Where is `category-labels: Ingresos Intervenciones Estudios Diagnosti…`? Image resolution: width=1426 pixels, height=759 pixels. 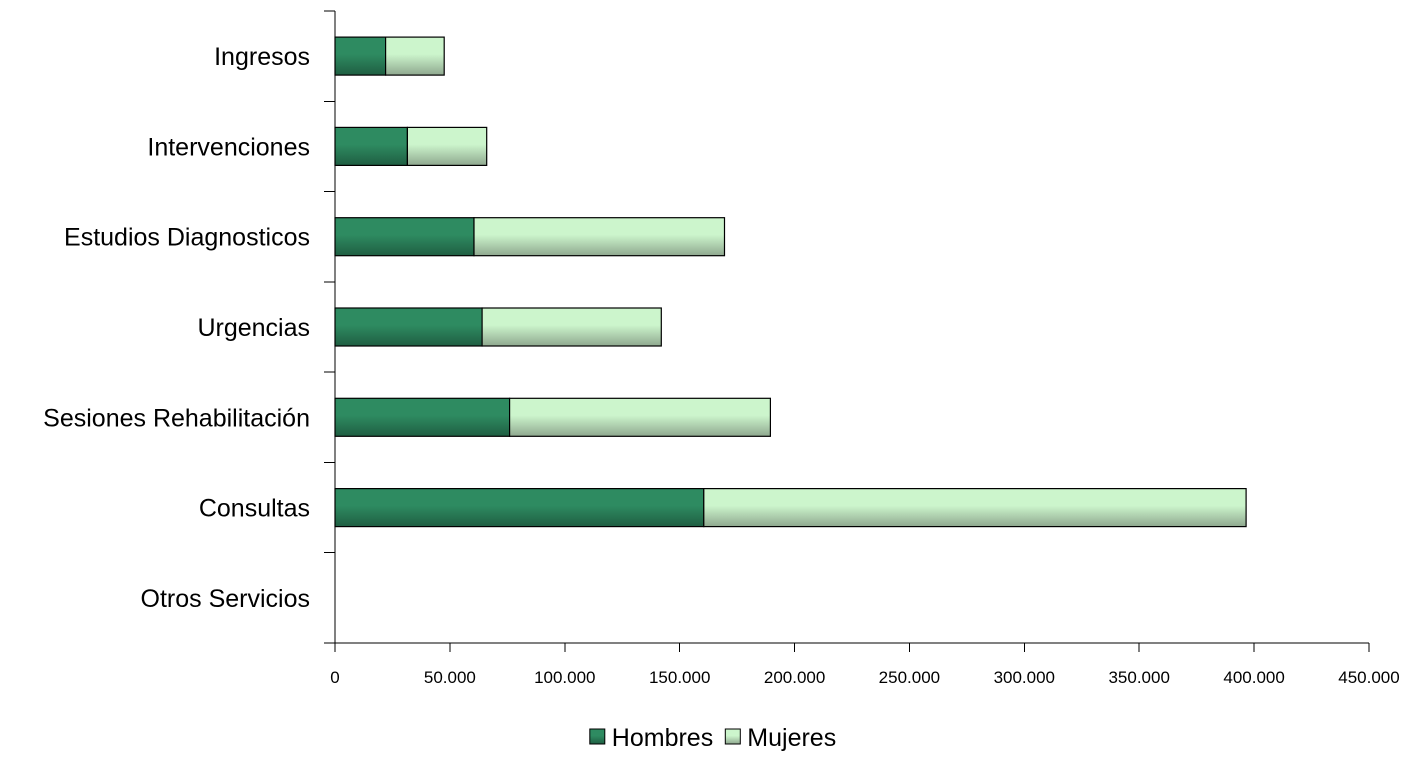 category-labels: Ingresos Intervenciones Estudios Diagnosti… is located at coordinates (176, 328).